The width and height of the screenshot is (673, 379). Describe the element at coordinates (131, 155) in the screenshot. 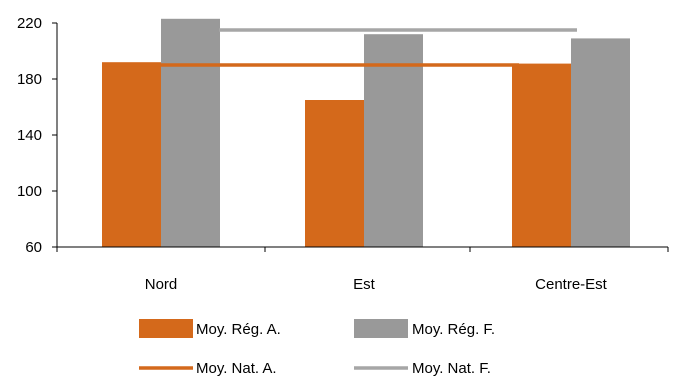

I see `bar-moy-reg-a-nord` at that location.